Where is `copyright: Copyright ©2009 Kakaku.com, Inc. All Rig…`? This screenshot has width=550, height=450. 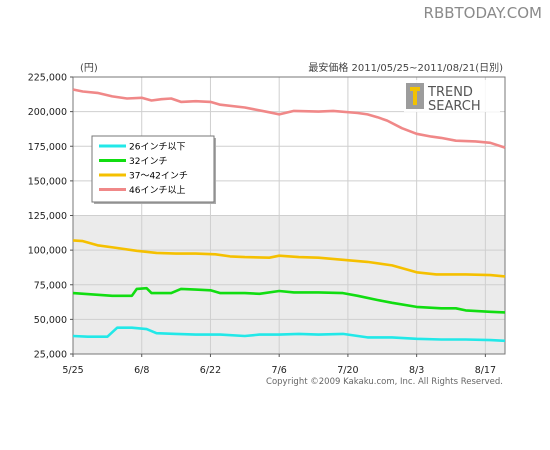 copyright: Copyright ©2009 Kakaku.com, Inc. All Rig… is located at coordinates (384, 382).